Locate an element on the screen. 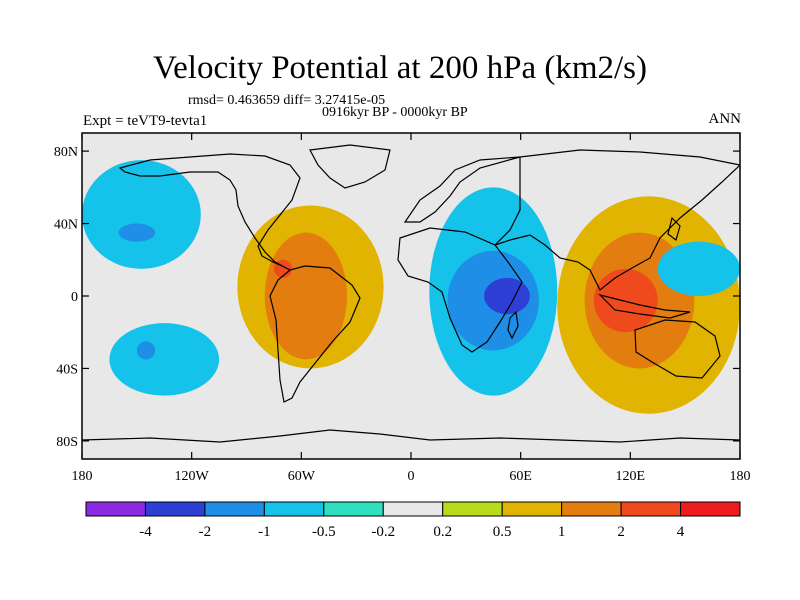 This screenshot has width=800, height=600. y-tick-label: 0 is located at coordinates (74, 297).